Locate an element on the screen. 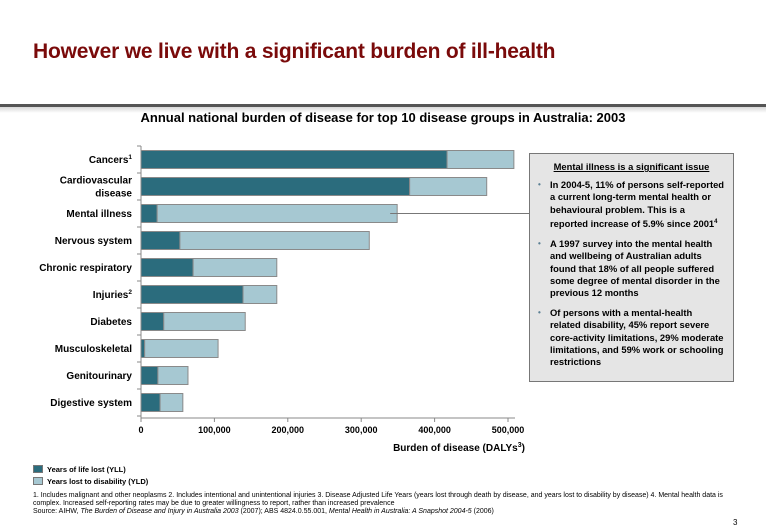  x-tick-label: 400,000 is located at coordinates (434, 430).